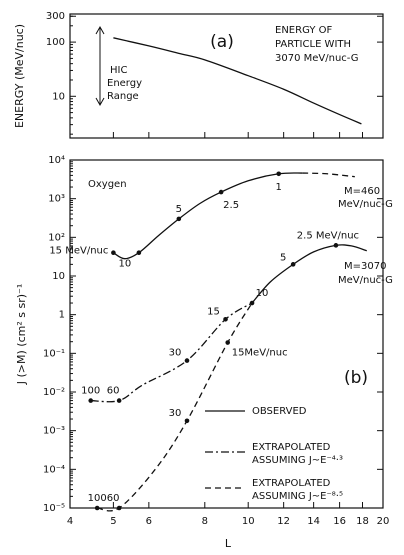 The image size is (404, 555). Describe the element at coordinates (303, 30) in the screenshot. I see `annotation: ENERGY OF` at that location.